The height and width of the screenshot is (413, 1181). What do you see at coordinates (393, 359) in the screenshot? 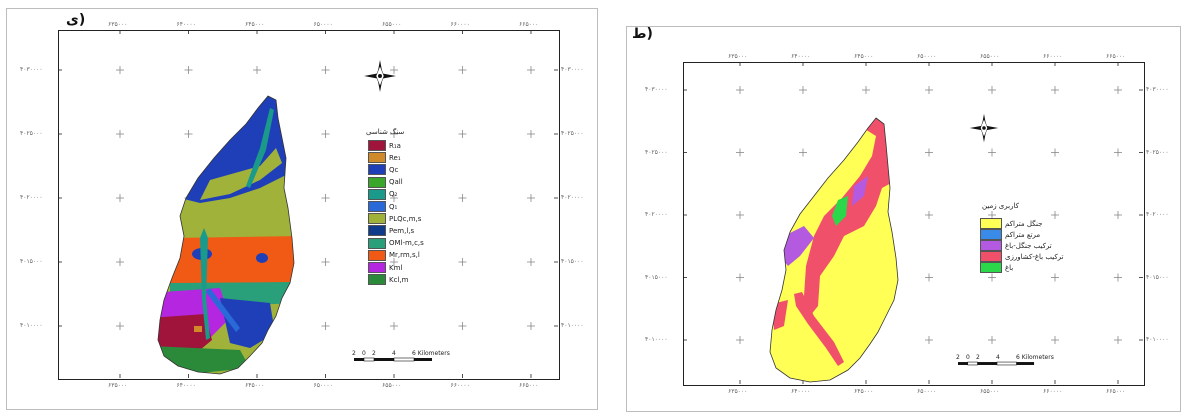
I see `scale-bar-left` at bounding box center [393, 359].